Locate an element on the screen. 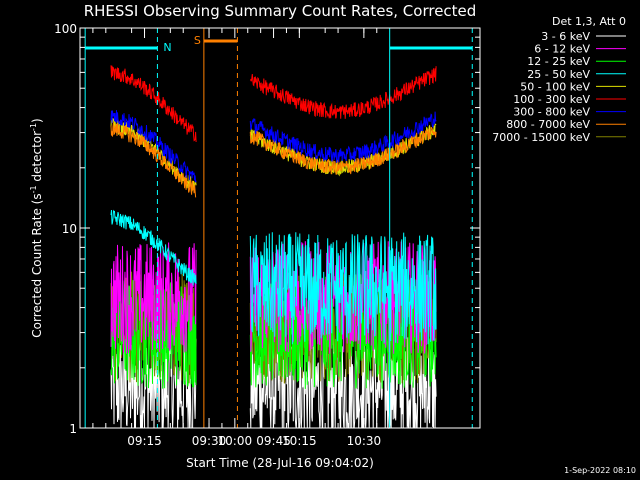 This screenshot has width=640, height=480. legend-label: 800 - 7000 keV is located at coordinates (548, 124).